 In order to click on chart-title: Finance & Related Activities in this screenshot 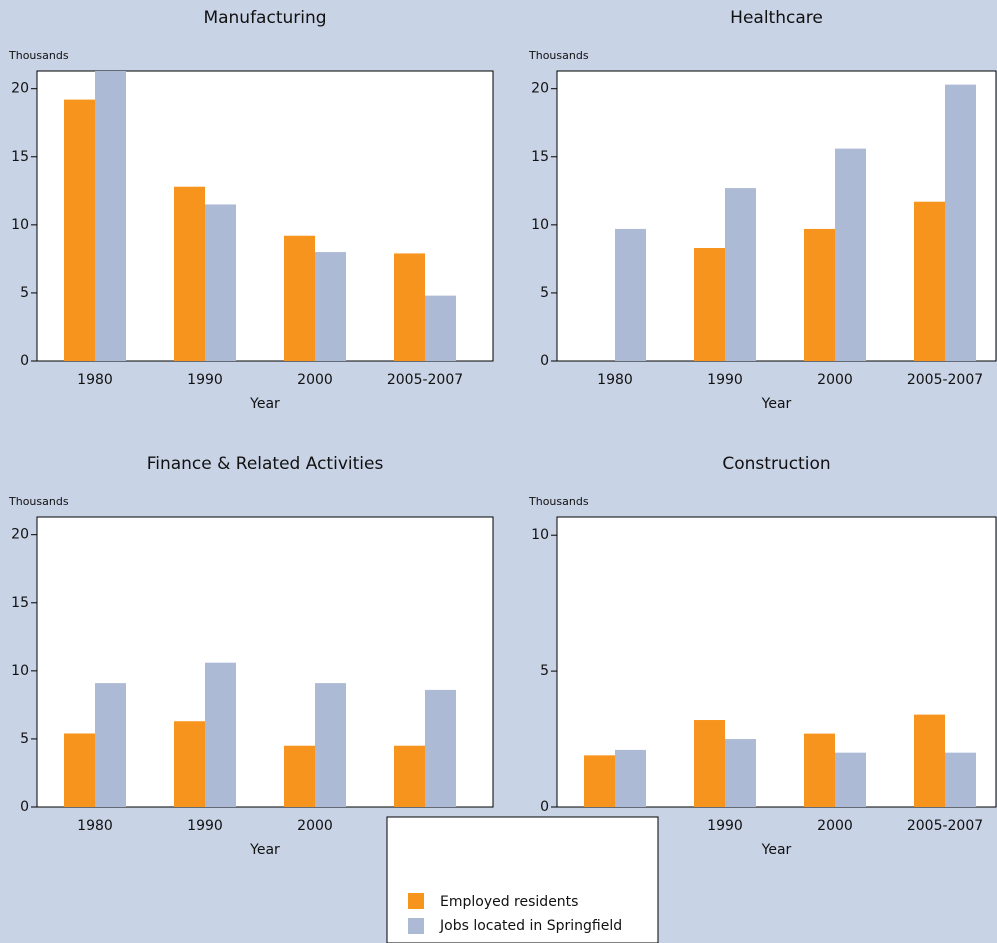, I will do `click(265, 464)`.